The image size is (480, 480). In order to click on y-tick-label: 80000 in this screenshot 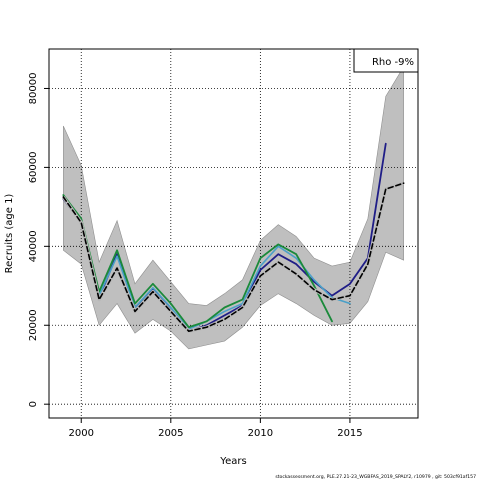, I will do `click(33, 89)`.